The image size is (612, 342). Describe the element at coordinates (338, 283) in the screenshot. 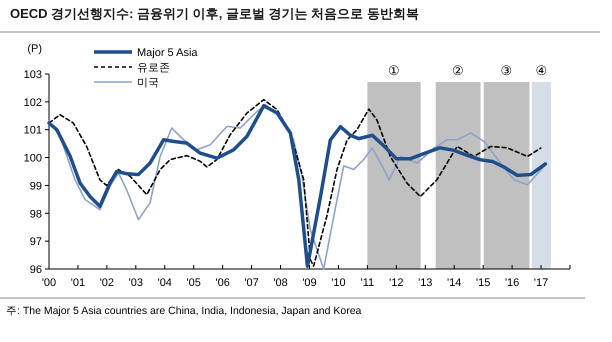

I see `x-tick-label: '10` at that location.